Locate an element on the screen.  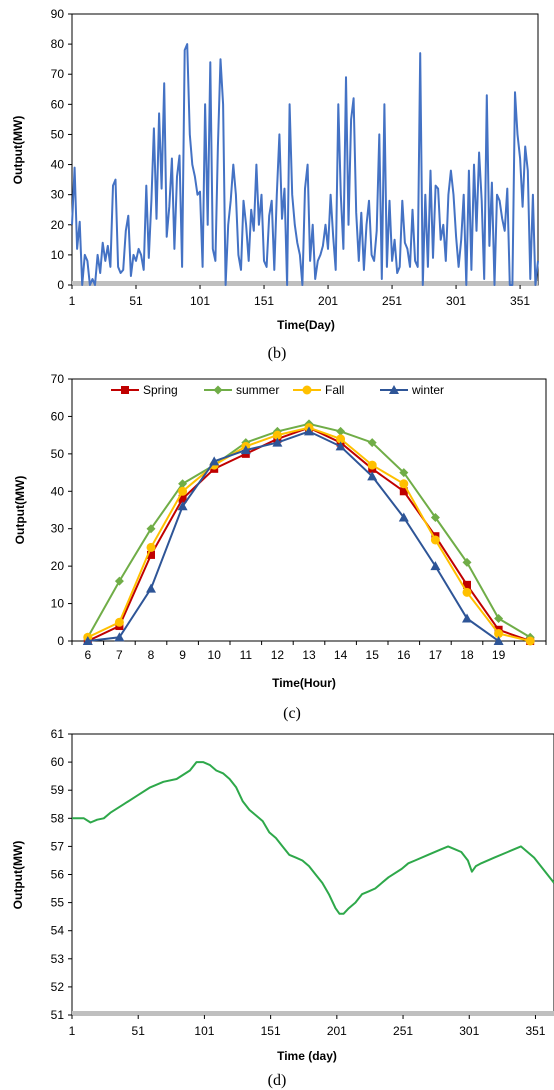
y-tick-label: 59 is located at coordinates (58, 790).